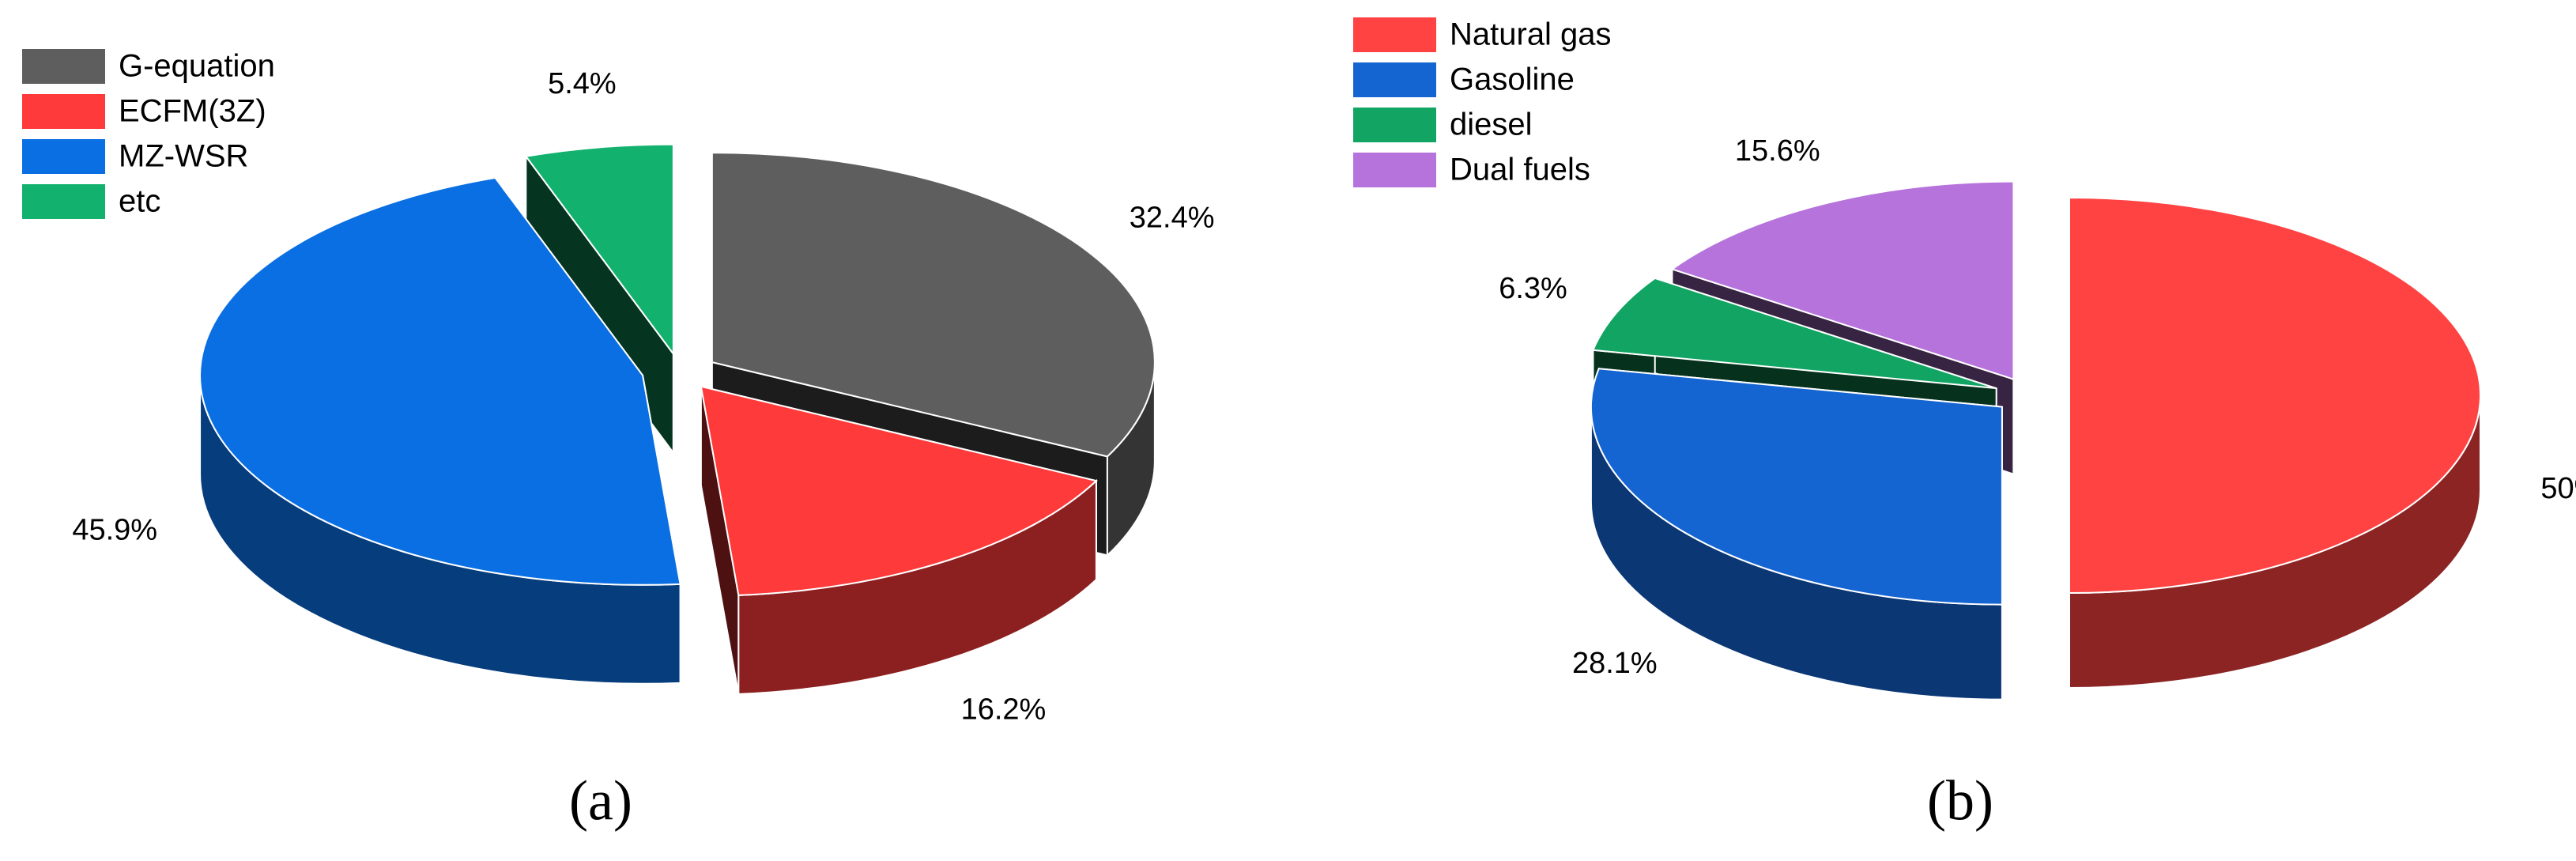 Image resolution: width=2576 pixels, height=861 pixels. I want to click on legend-label: G-equation, so click(197, 66).